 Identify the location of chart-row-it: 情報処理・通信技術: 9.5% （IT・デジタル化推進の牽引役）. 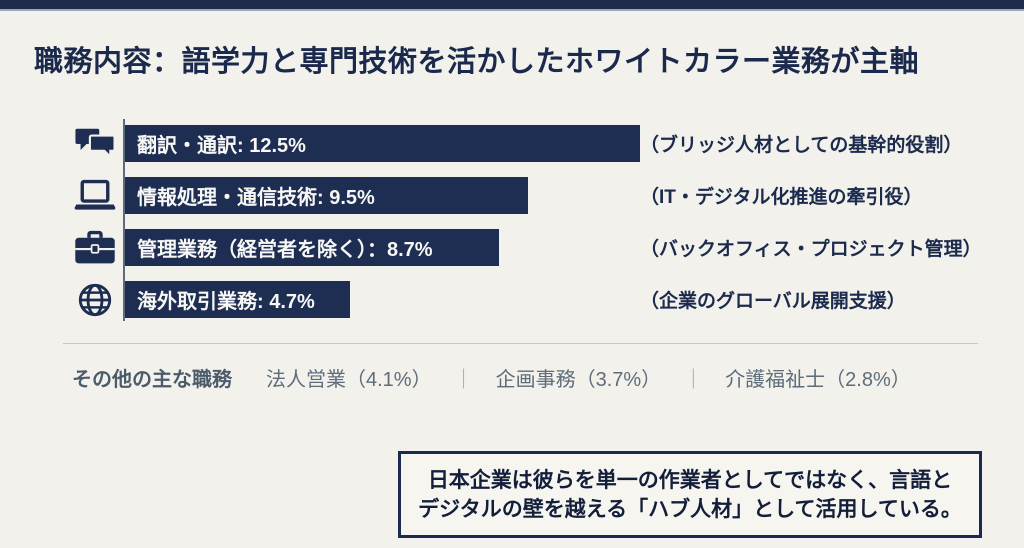
(512, 195).